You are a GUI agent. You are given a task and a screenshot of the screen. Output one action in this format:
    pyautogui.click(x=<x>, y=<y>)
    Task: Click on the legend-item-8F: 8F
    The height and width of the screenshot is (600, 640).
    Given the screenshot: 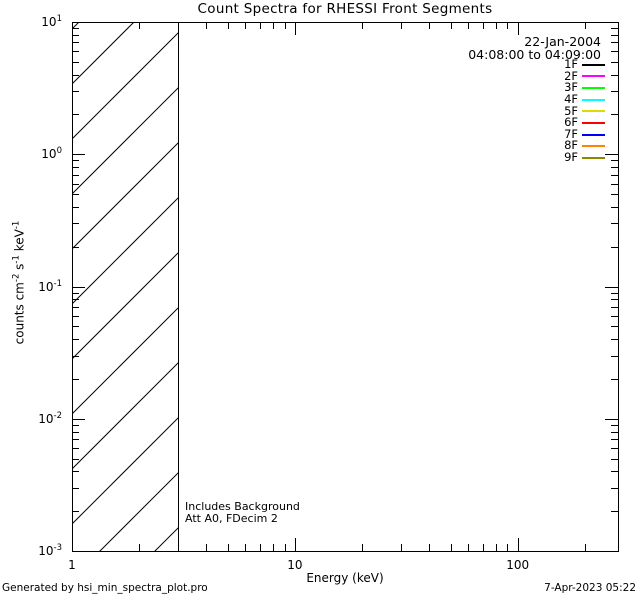 What is the action you would take?
    pyautogui.click(x=540, y=146)
    